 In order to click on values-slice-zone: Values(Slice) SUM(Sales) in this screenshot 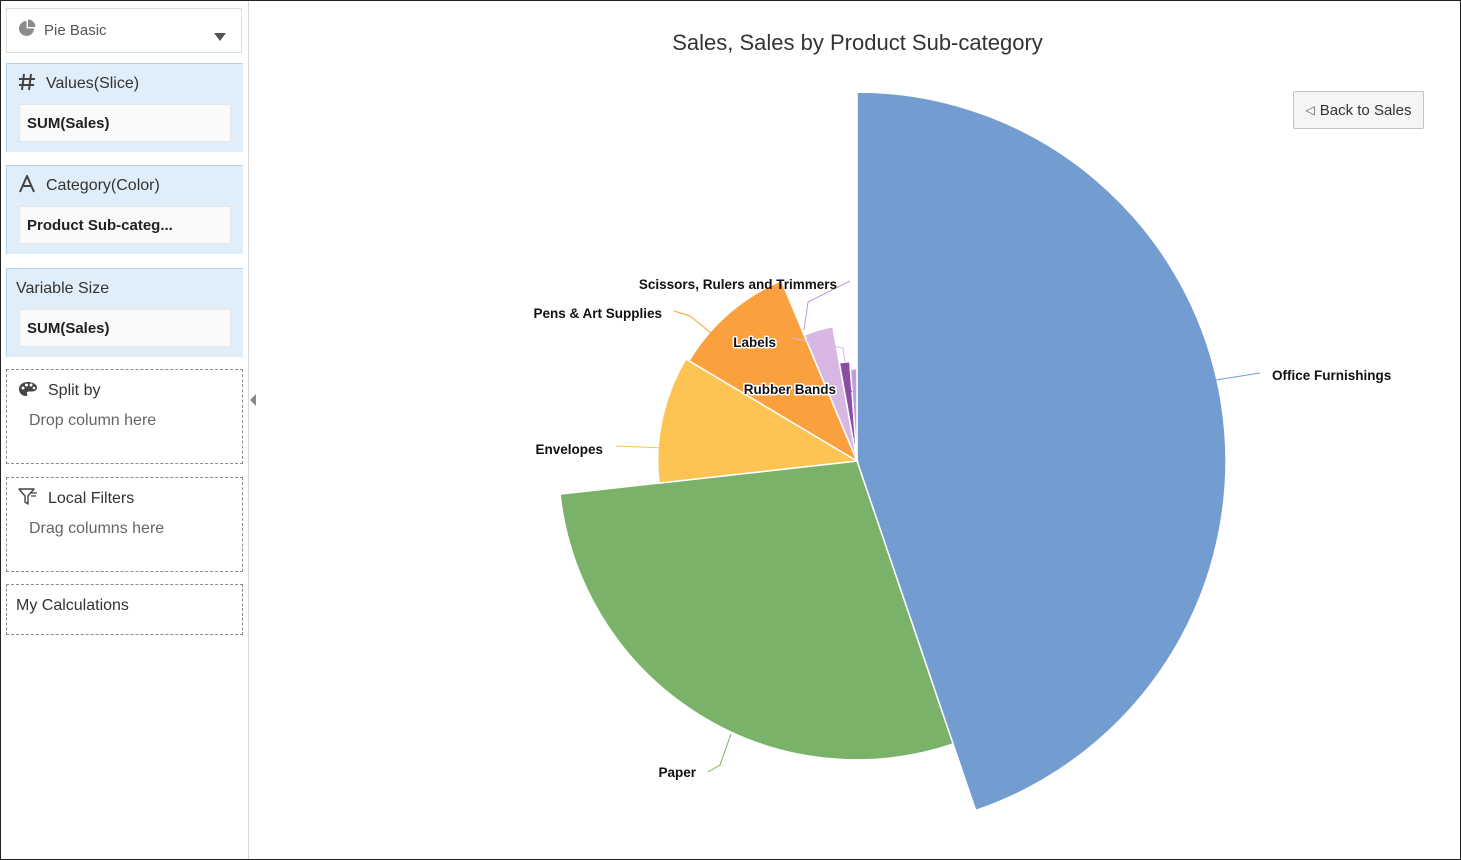, I will do `click(124, 107)`.